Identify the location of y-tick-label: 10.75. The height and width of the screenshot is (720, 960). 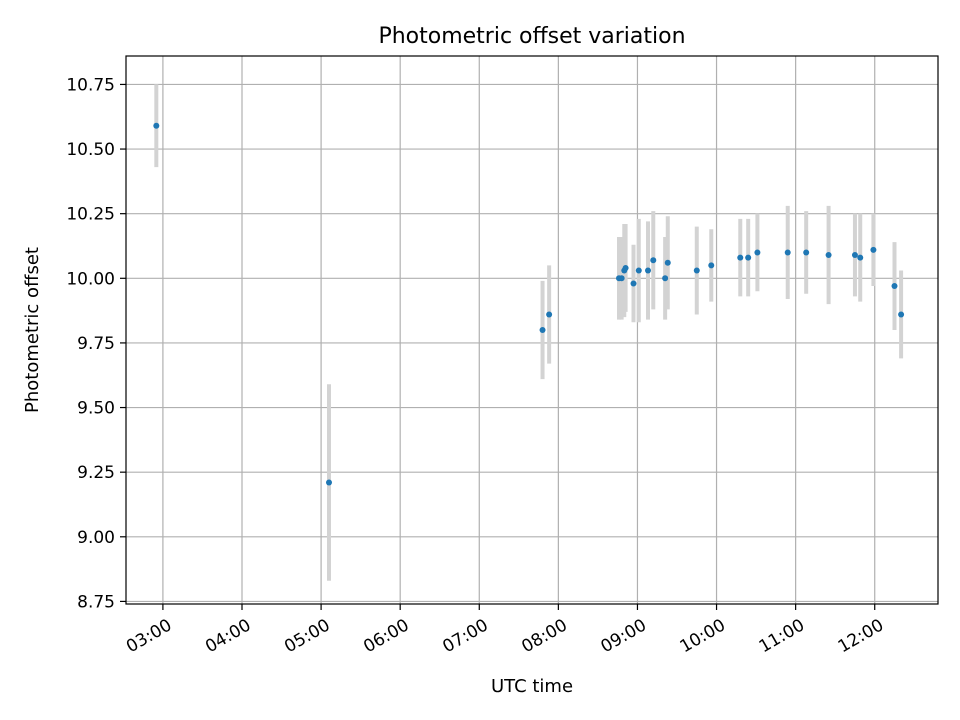
(90, 85).